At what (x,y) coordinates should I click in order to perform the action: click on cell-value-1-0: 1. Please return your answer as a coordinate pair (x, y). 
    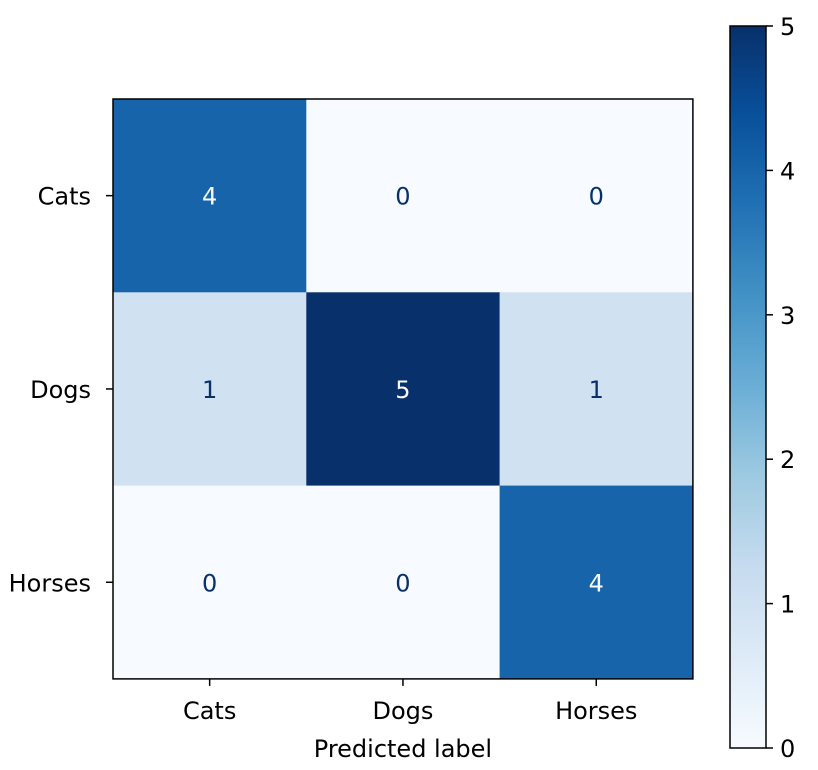
    Looking at the image, I should click on (209, 390).